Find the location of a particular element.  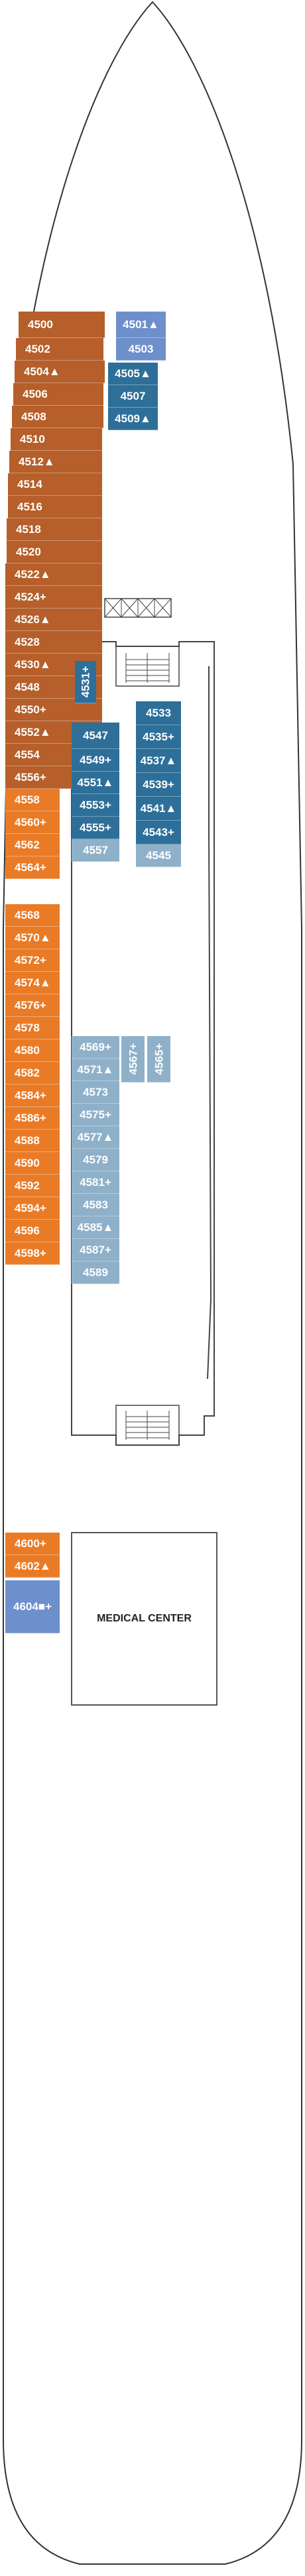

cabin-4547: 4547 is located at coordinates (95, 736).